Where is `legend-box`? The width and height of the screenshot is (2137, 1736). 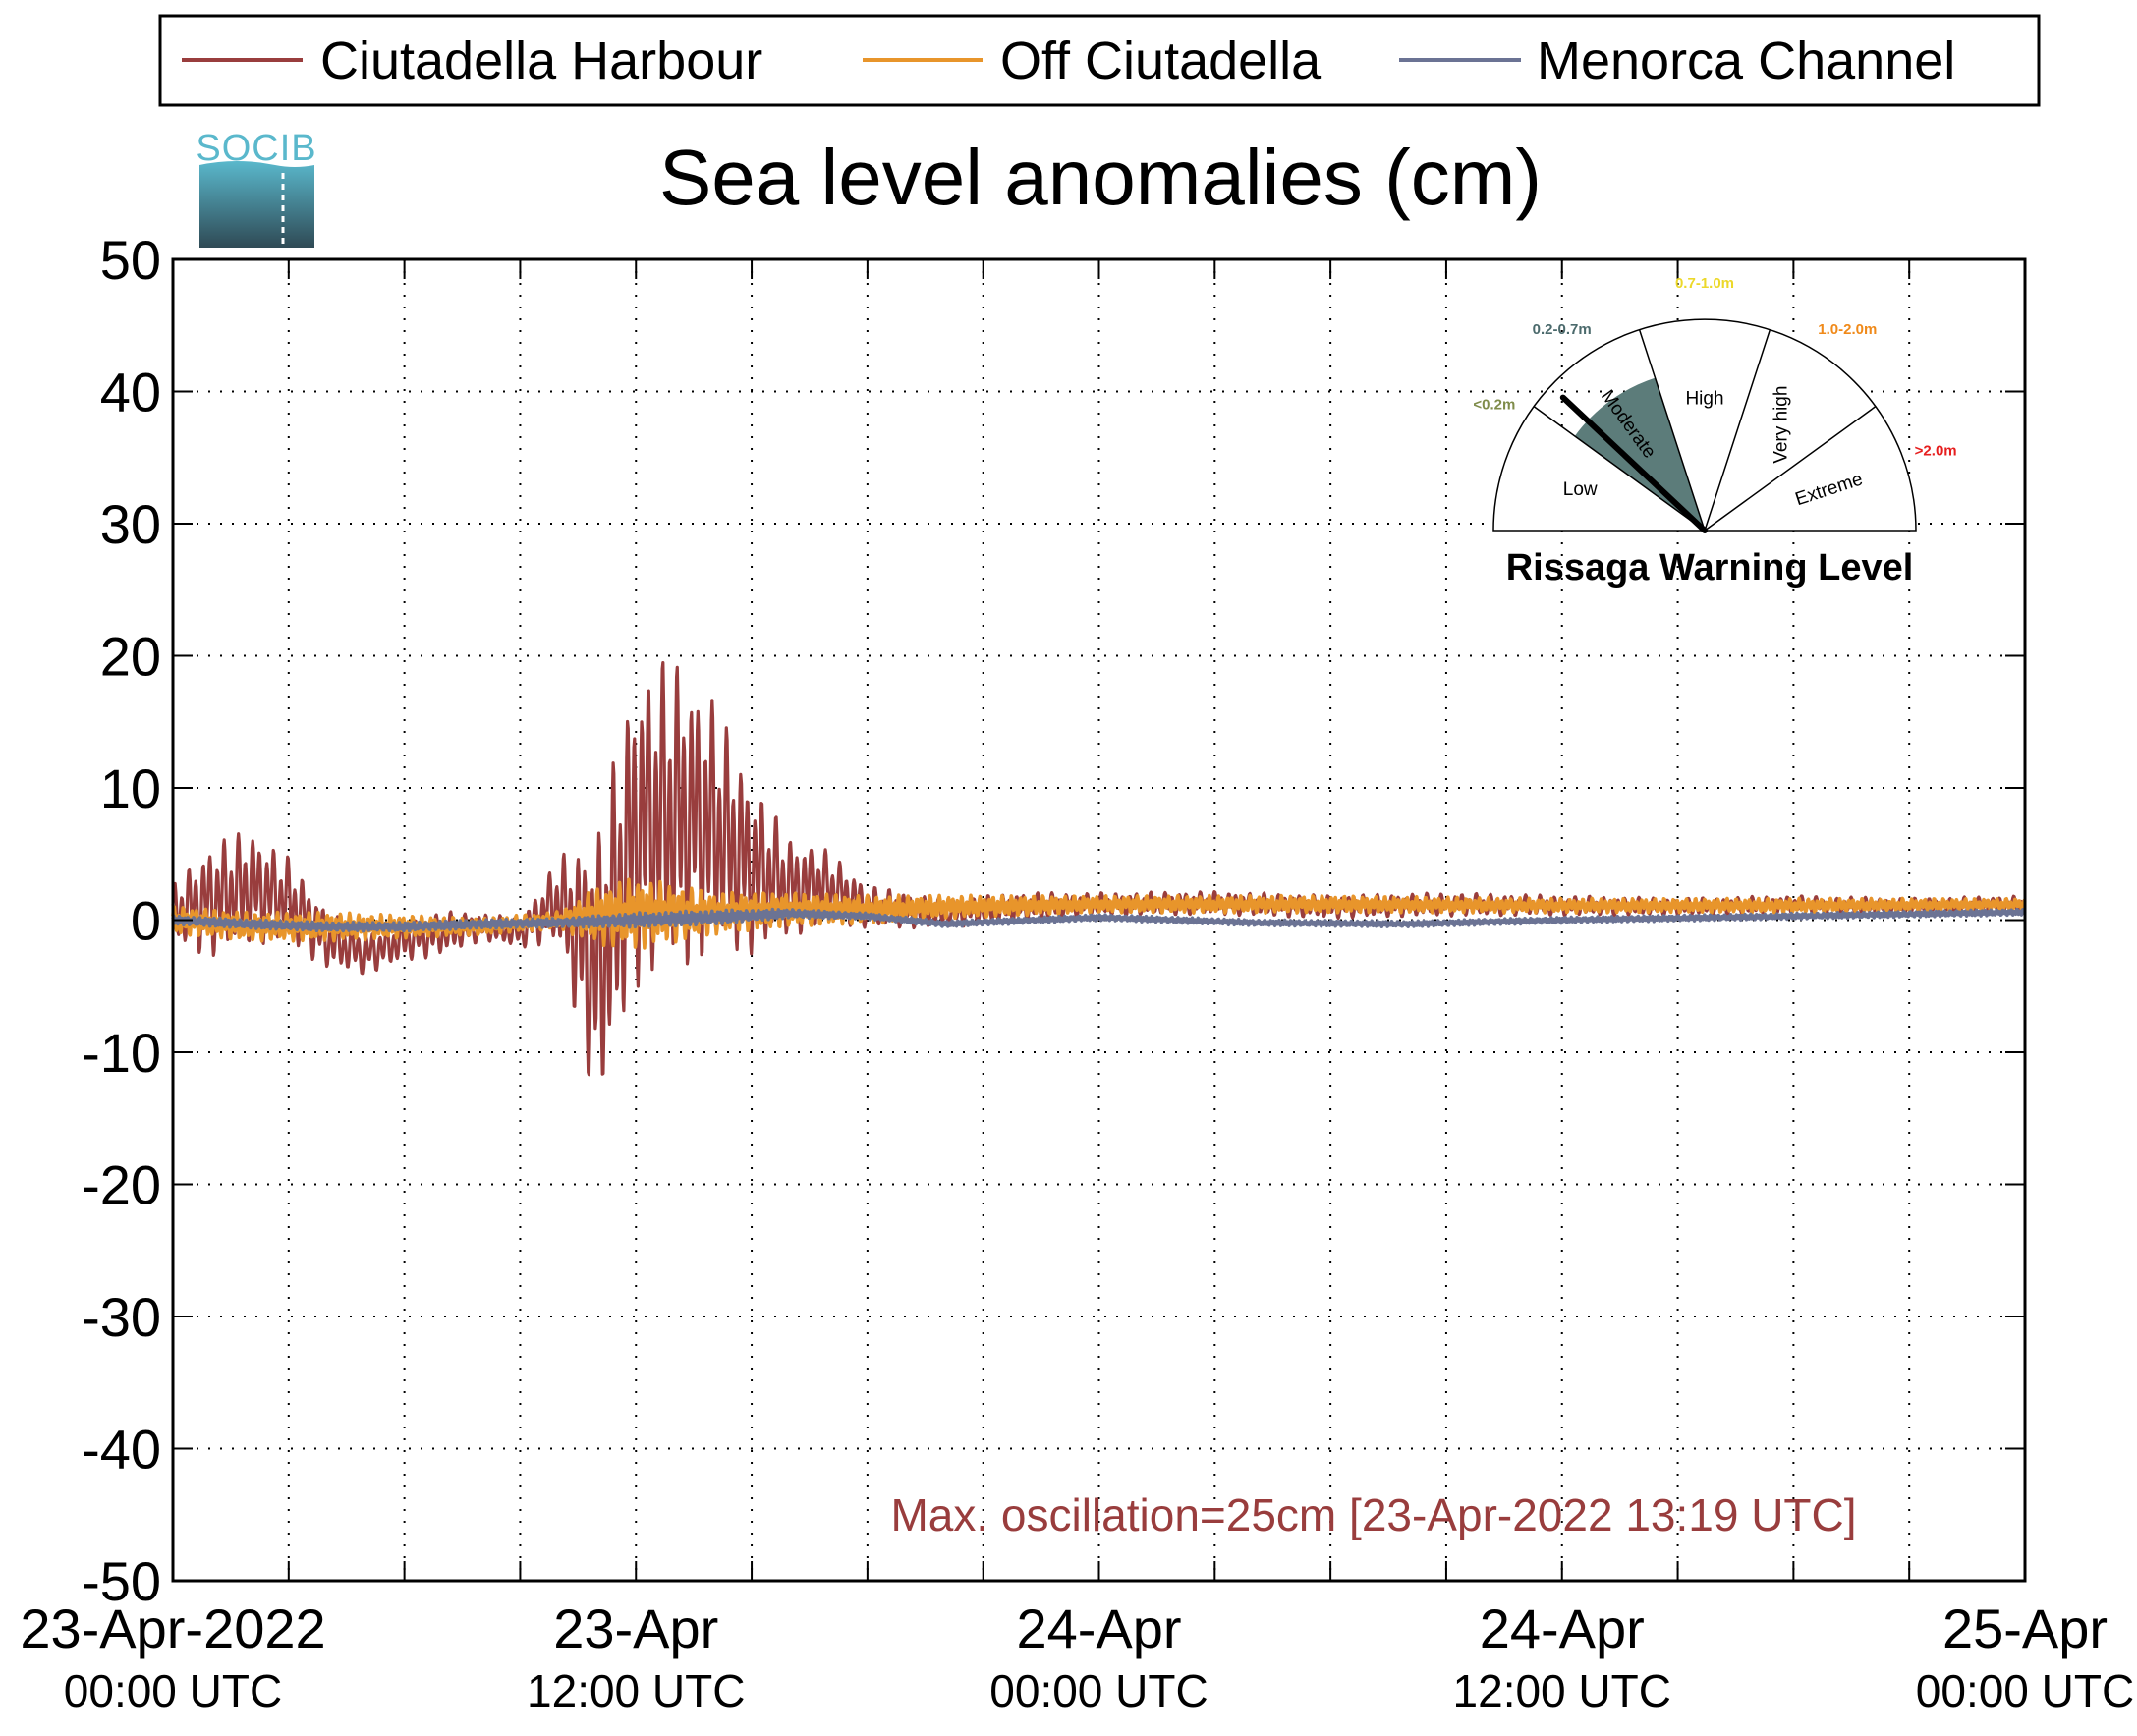
legend-box is located at coordinates (1099, 60).